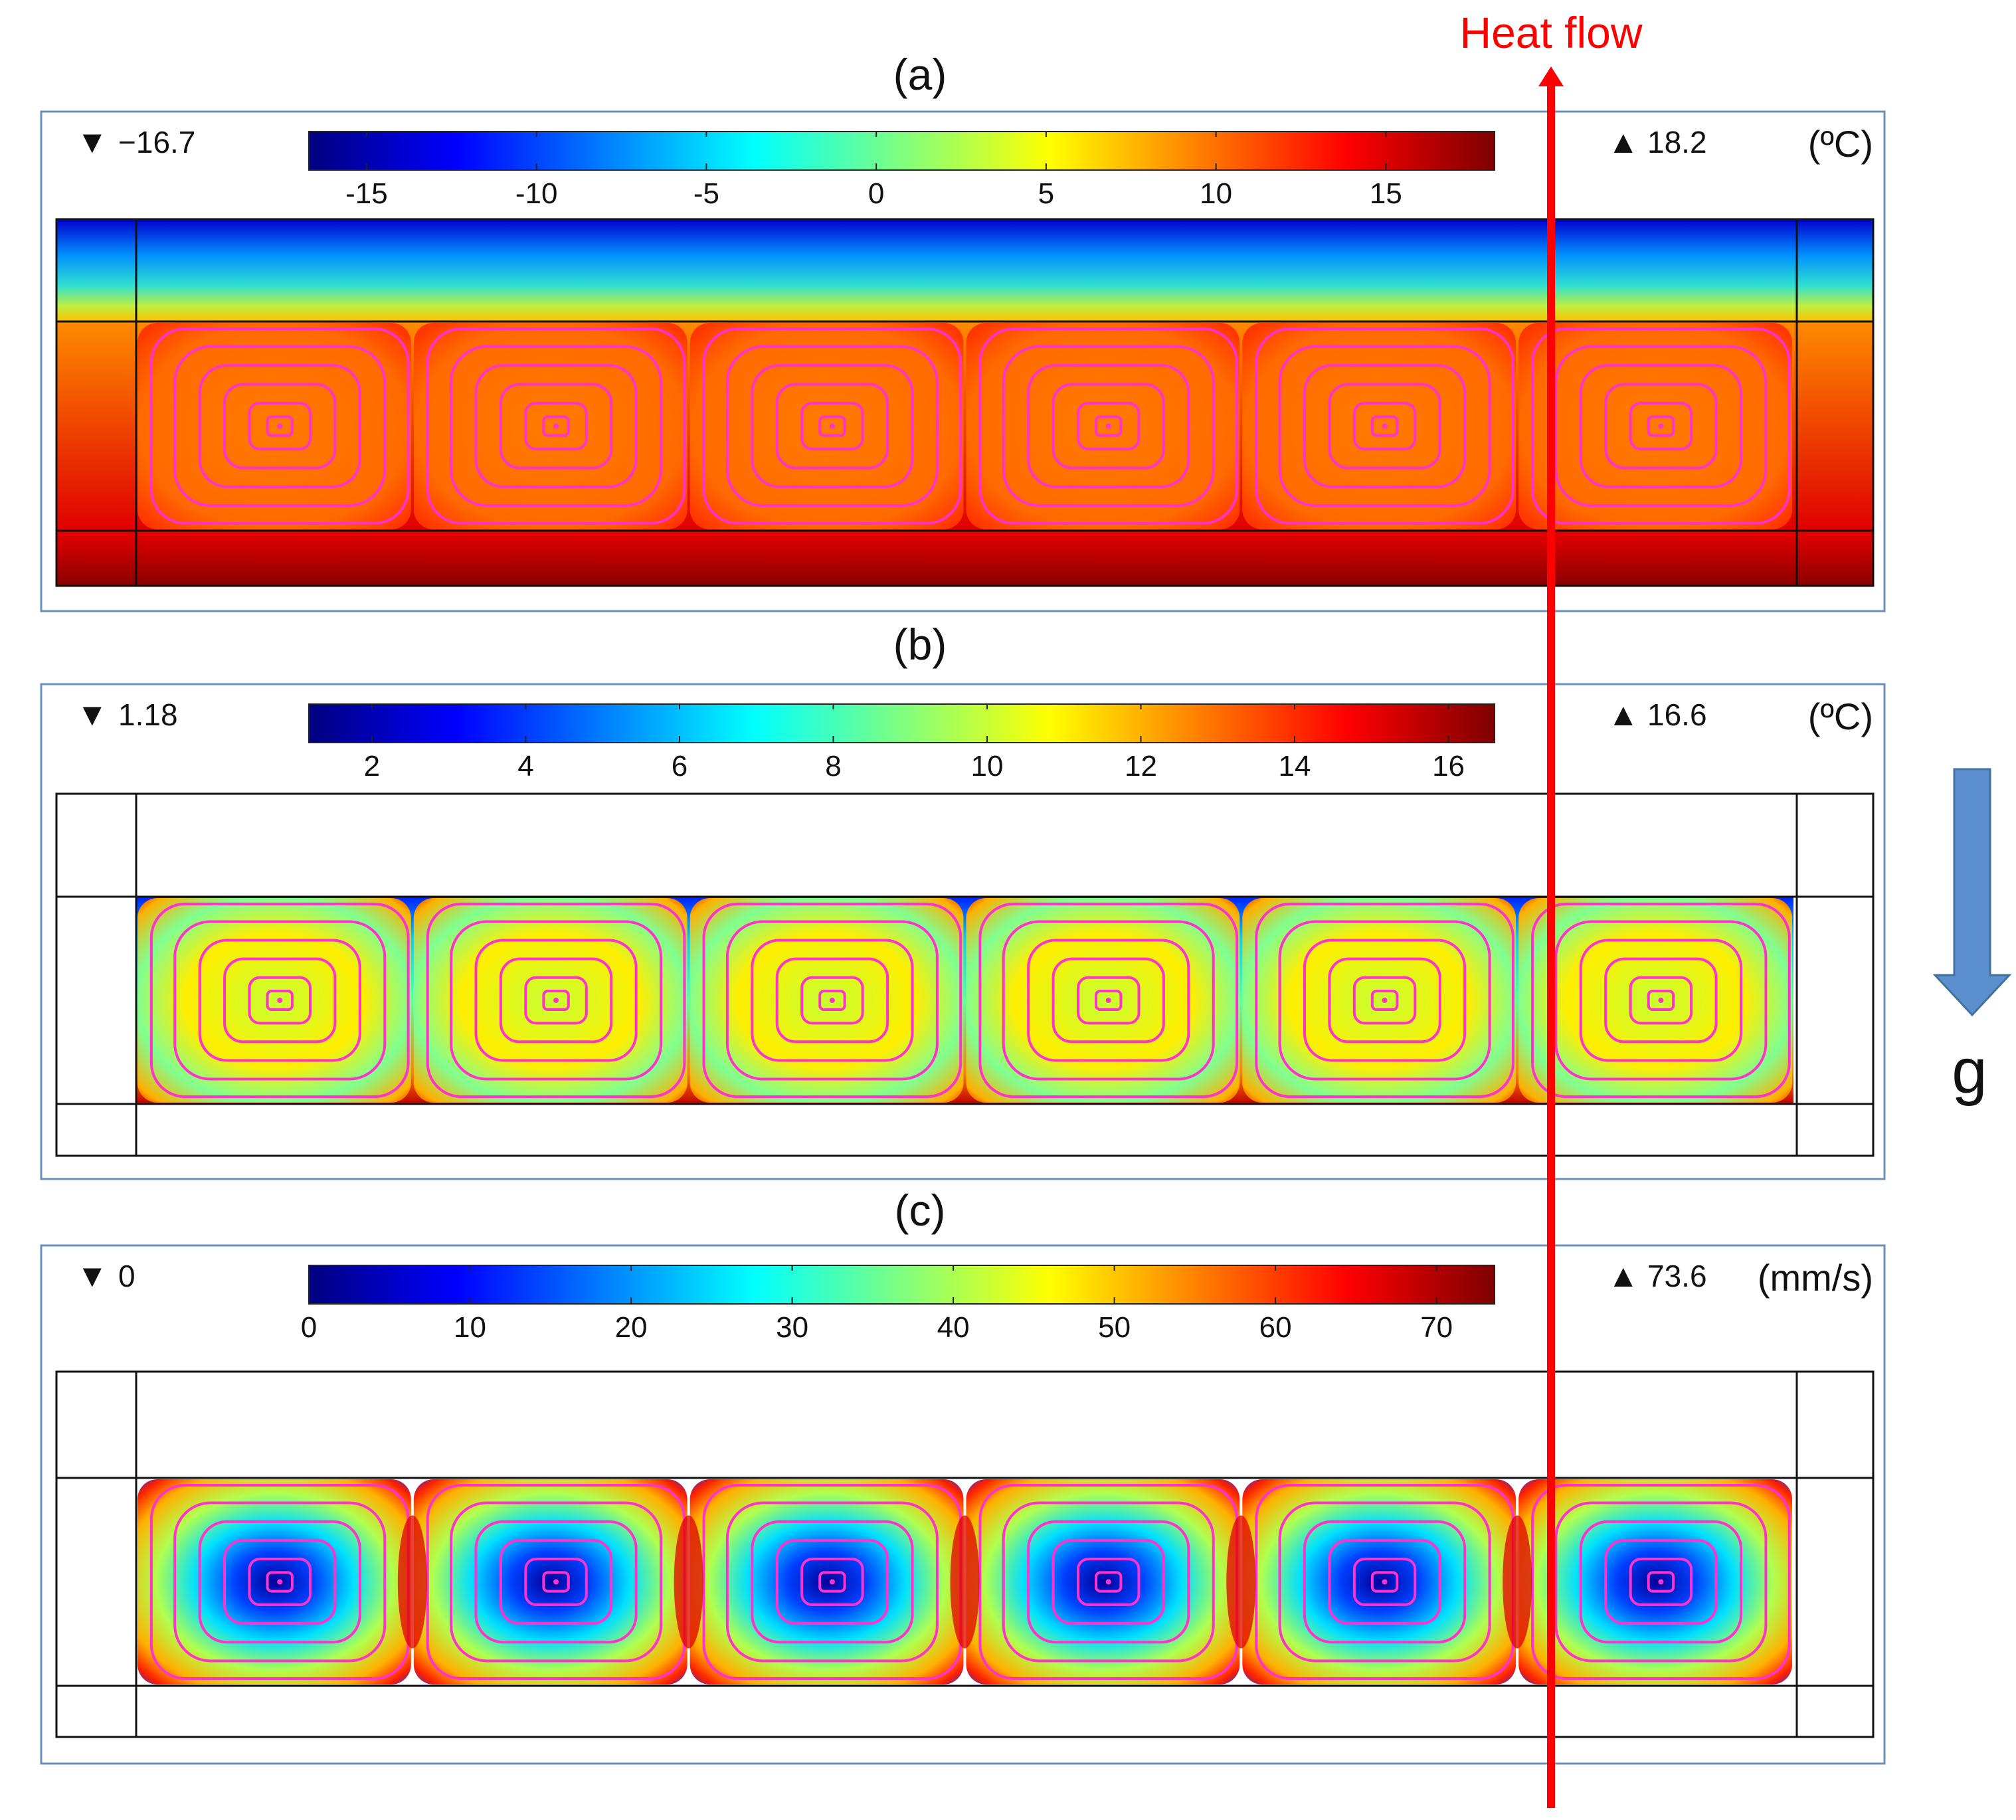 Image resolution: width=2016 pixels, height=1820 pixels. Describe the element at coordinates (792, 1327) in the screenshot. I see `colorbar-tick-label: 30` at that location.